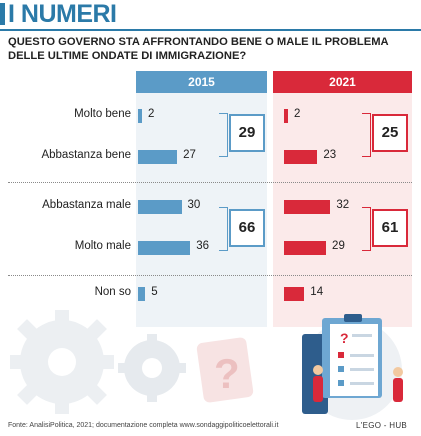 The height and width of the screenshot is (436, 421). What do you see at coordinates (210, 30) in the screenshot?
I see `header-rule` at bounding box center [210, 30].